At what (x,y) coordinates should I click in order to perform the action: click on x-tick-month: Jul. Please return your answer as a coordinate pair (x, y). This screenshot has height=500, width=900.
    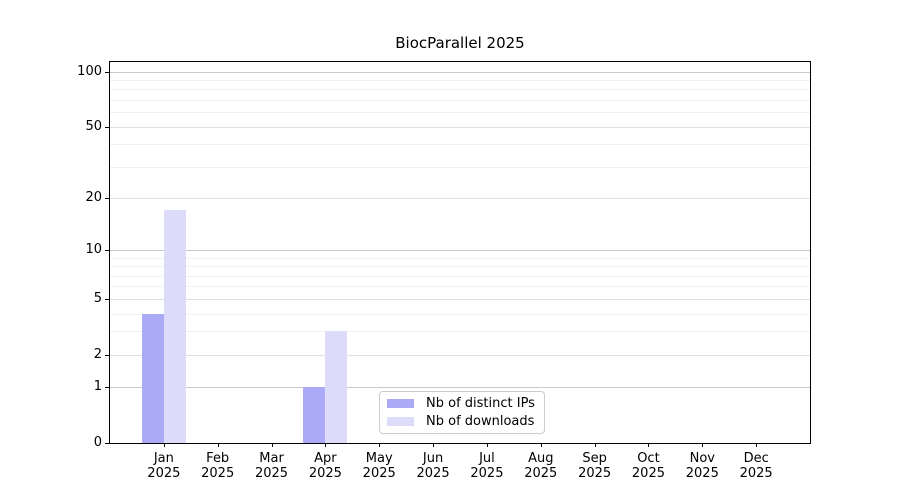
    Looking at the image, I should click on (487, 458).